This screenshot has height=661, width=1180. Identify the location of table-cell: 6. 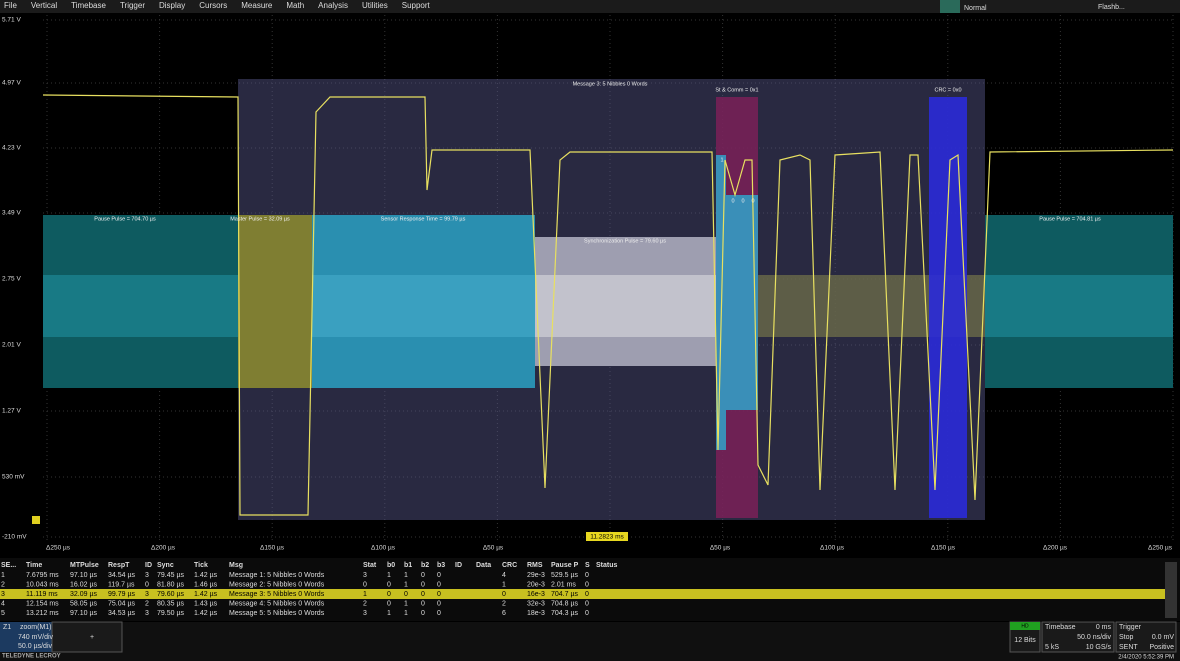
(504, 613).